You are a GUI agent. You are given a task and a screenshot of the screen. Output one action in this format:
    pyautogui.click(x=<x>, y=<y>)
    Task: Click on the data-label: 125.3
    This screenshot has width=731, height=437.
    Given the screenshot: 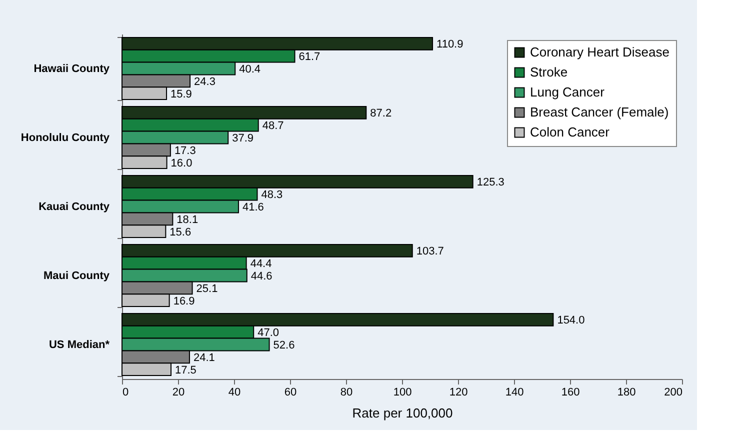 What is the action you would take?
    pyautogui.click(x=490, y=182)
    